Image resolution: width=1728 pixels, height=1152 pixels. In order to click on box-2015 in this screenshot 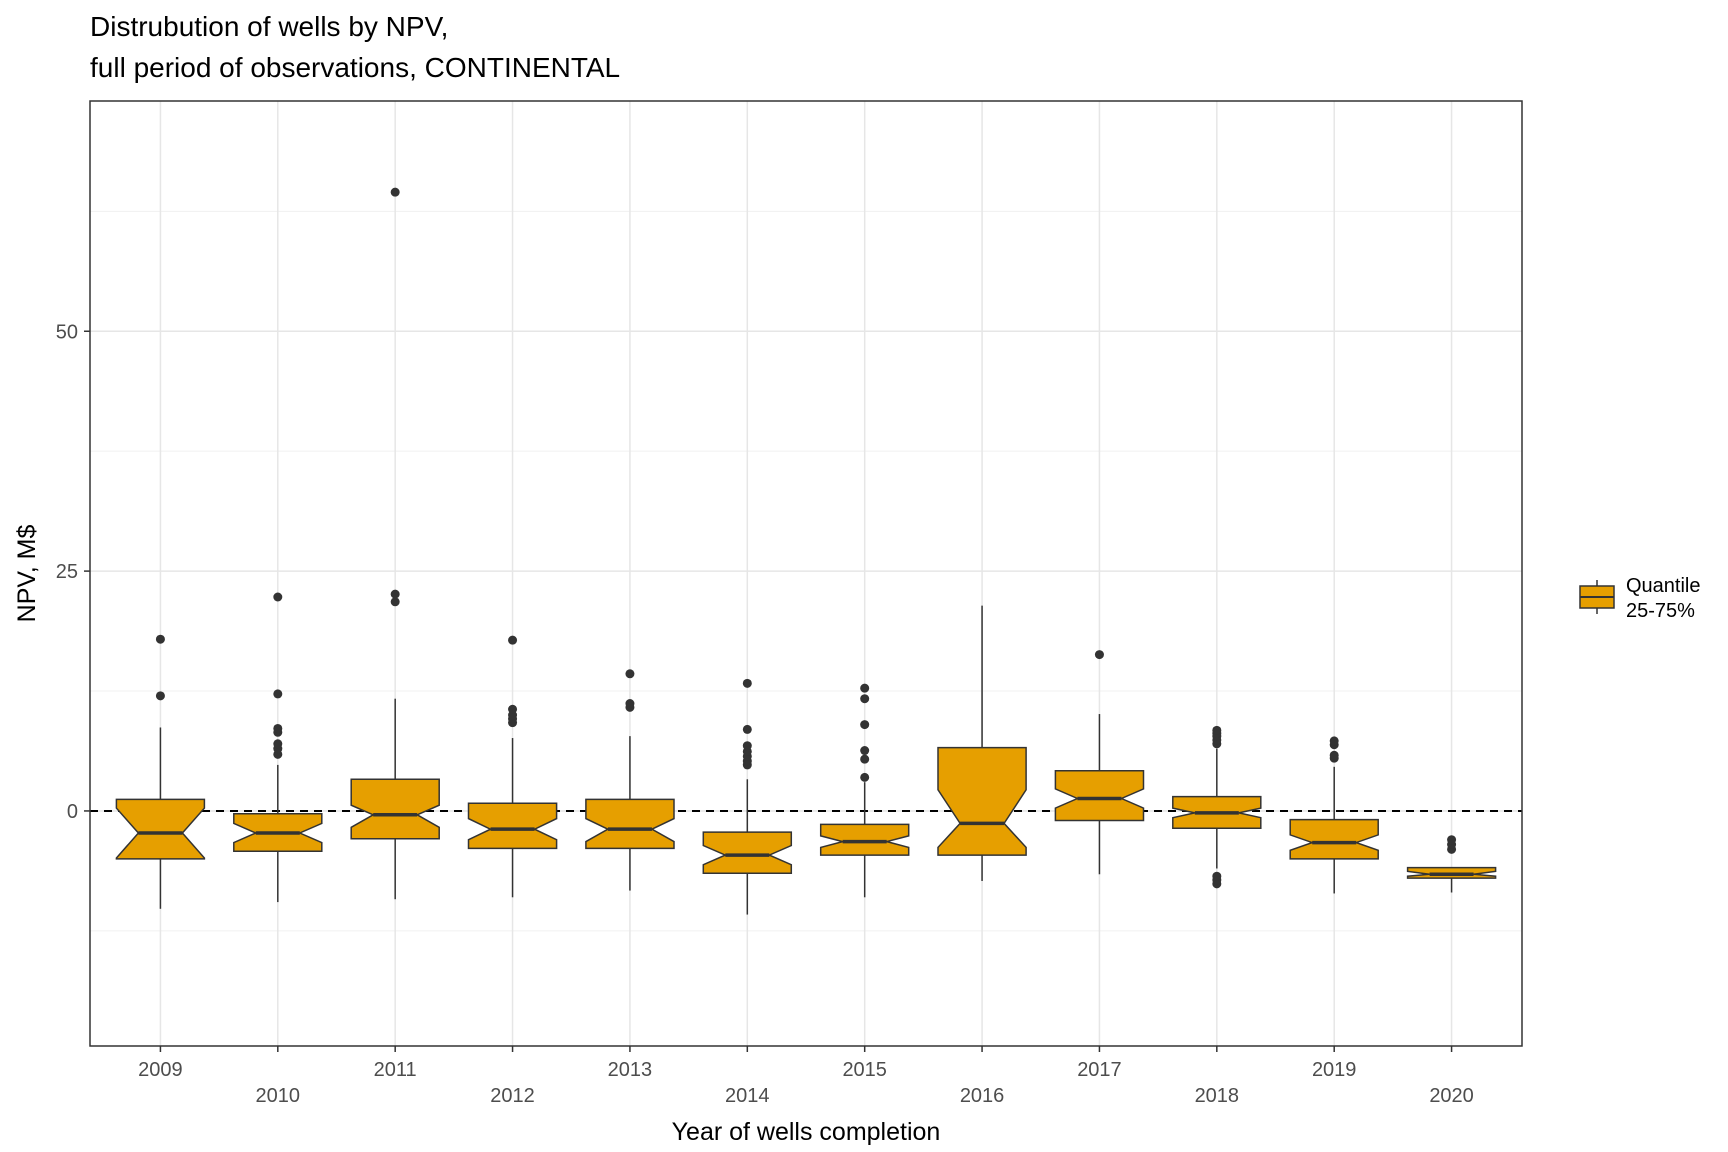, I will do `click(864, 790)`.